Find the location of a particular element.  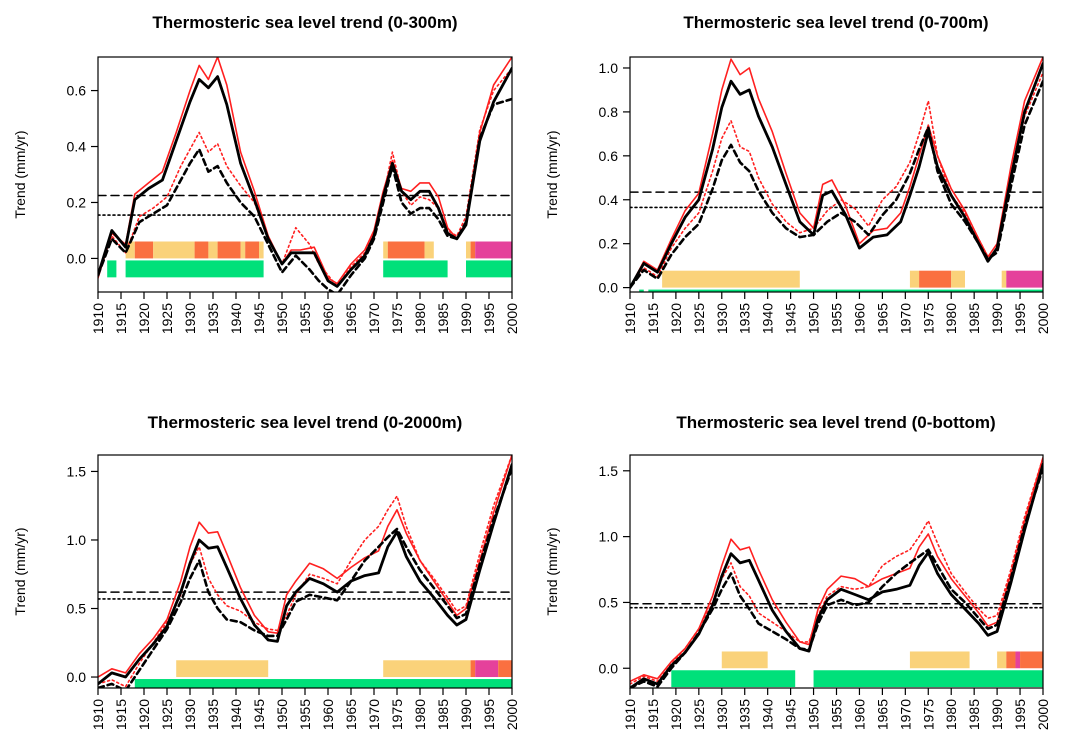

panel-title: Thermosteric sea level trend (0-700m) is located at coordinates (835, 22).